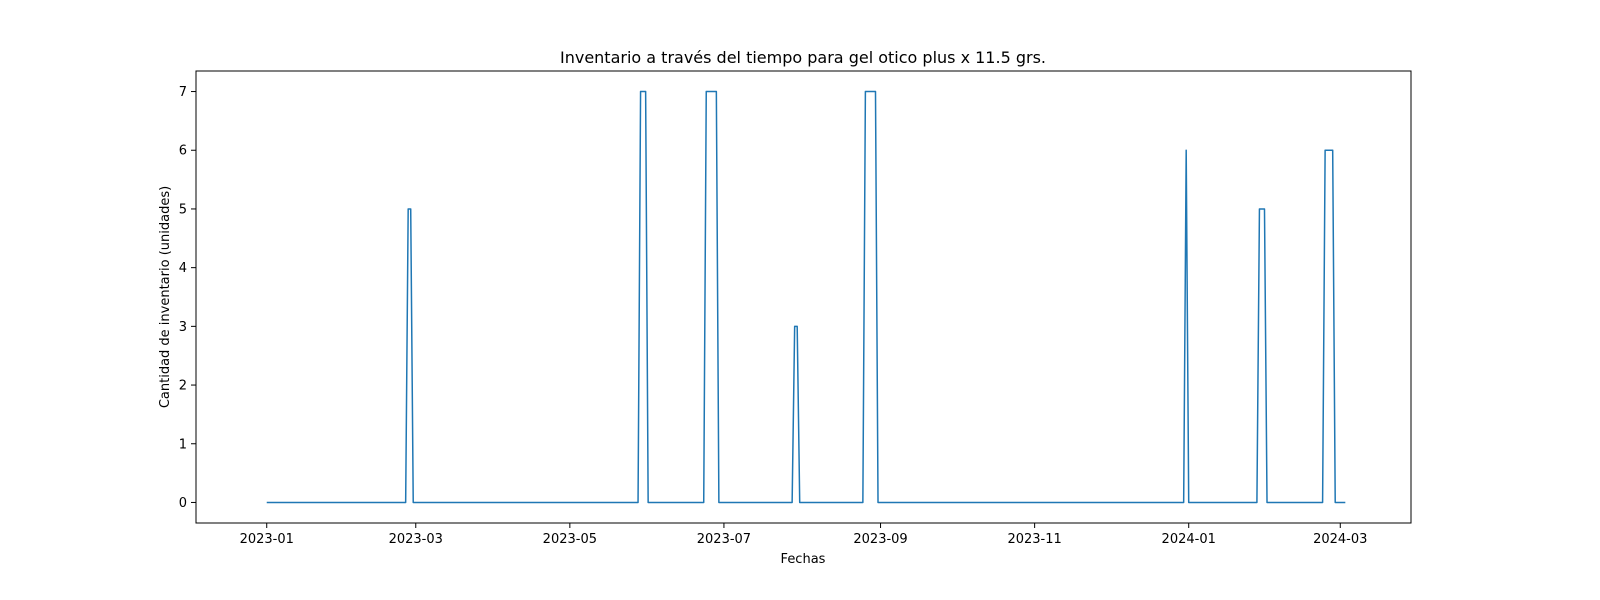 This screenshot has height=600, width=1600. I want to click on x-axis-label: Fechas, so click(803, 559).